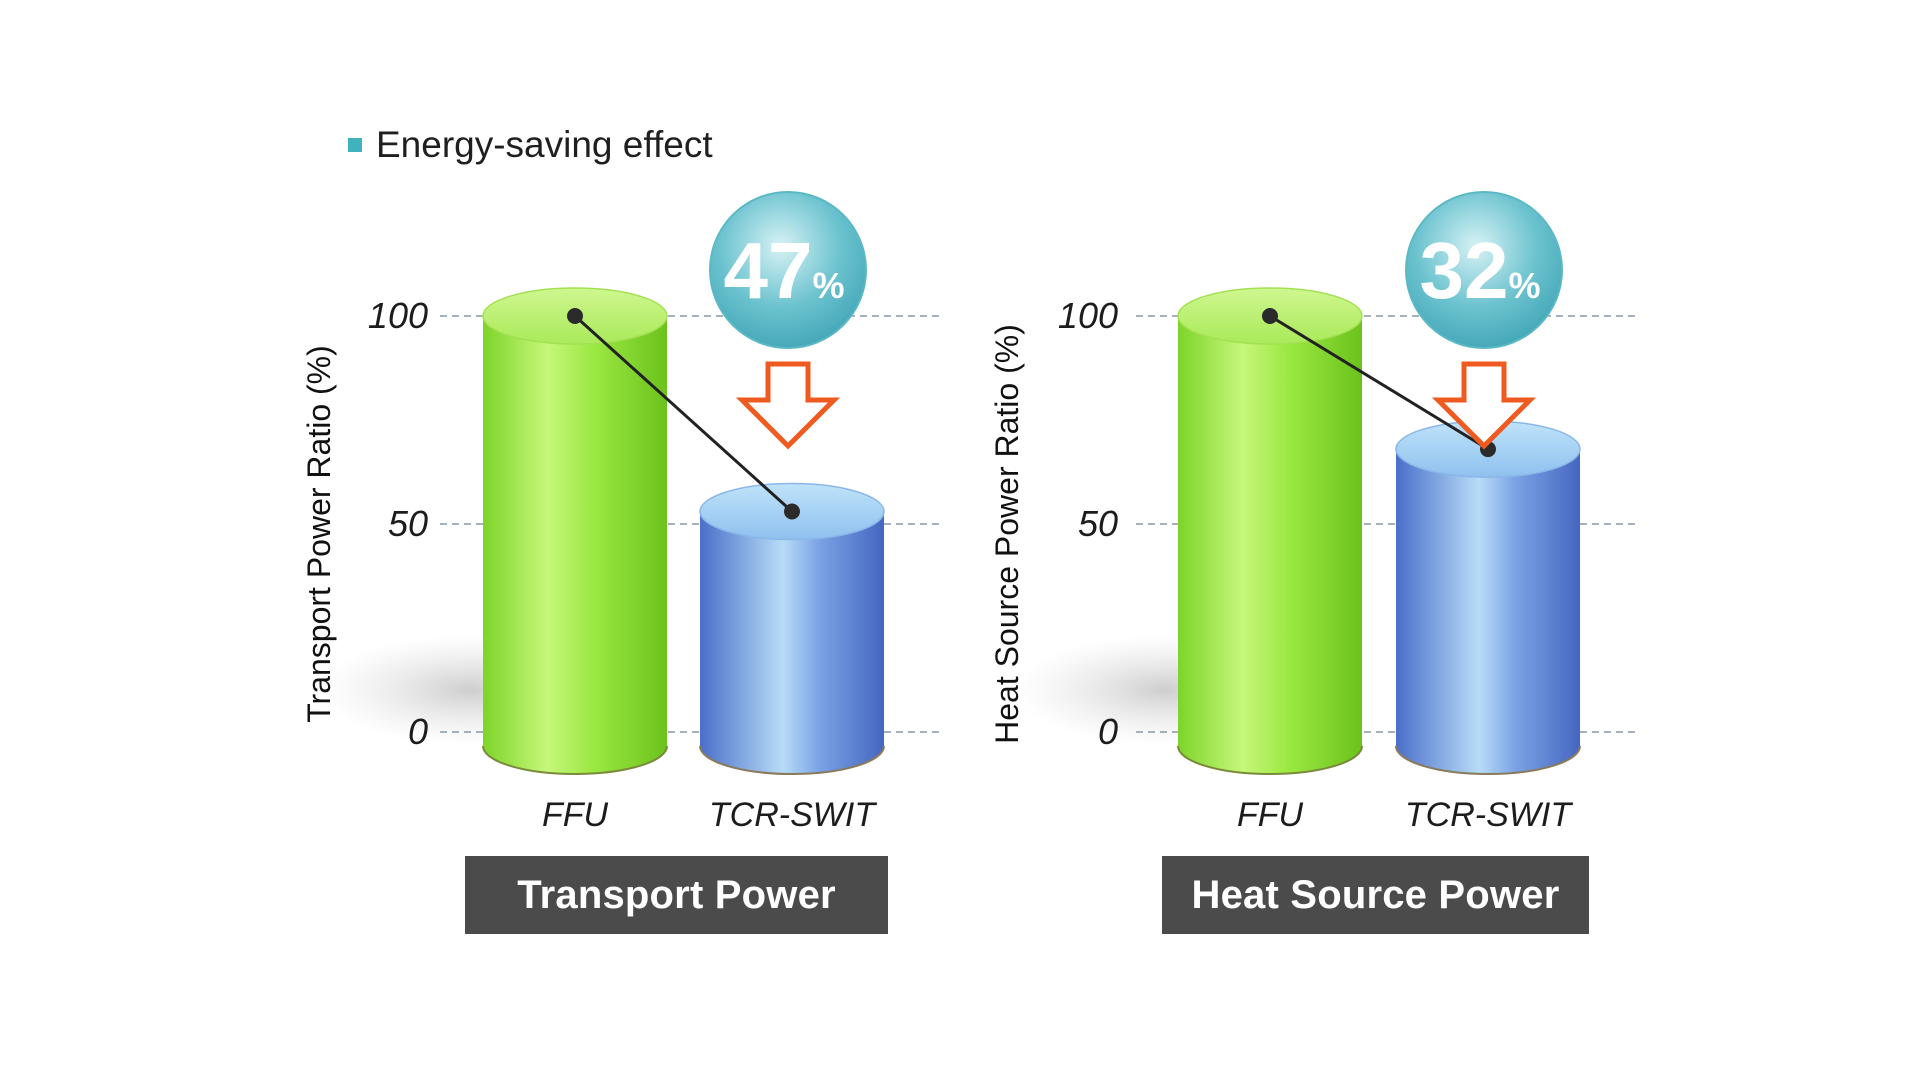  What do you see at coordinates (319, 534) in the screenshot?
I see `y-axis-label: Transport Power Ratio (%)` at bounding box center [319, 534].